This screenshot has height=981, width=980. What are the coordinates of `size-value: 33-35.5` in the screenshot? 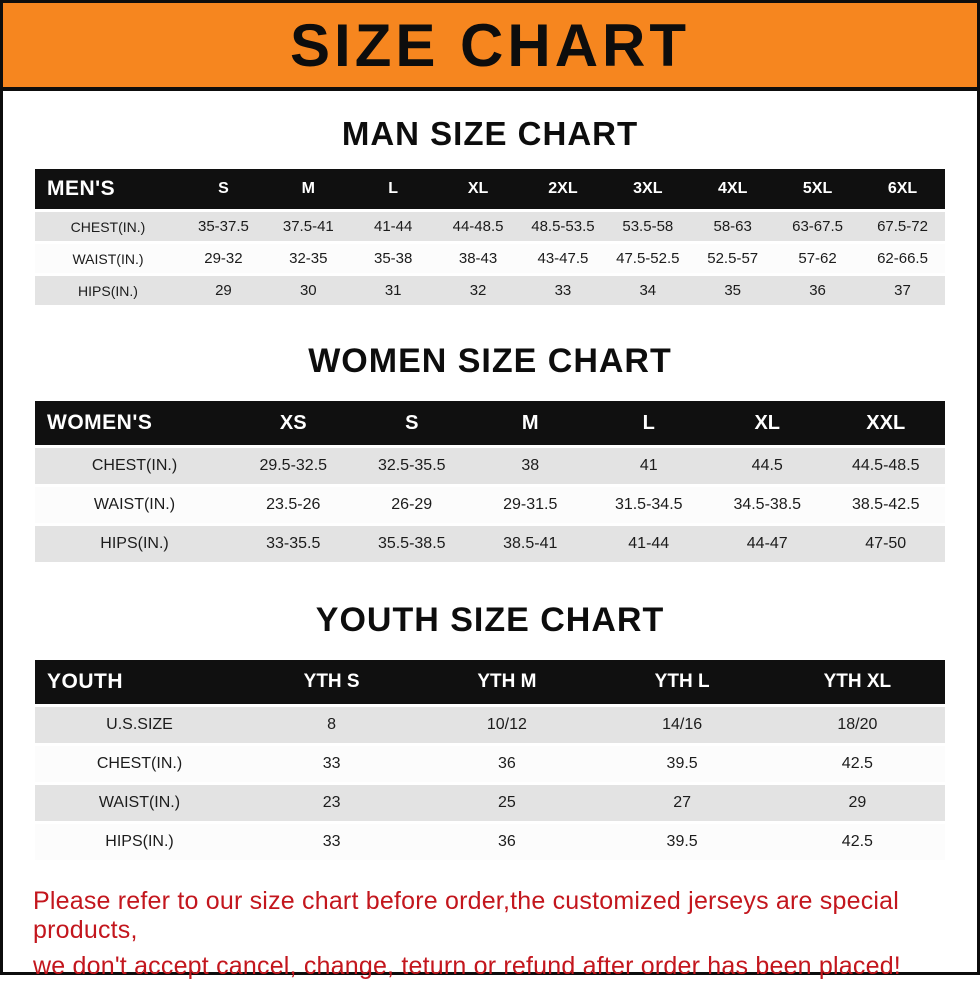 It's located at (293, 544).